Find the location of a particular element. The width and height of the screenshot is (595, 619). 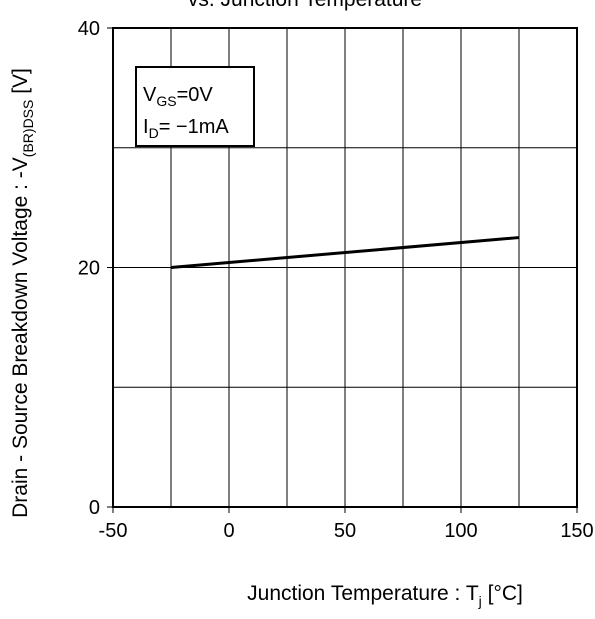

x-tick-label: 50 is located at coordinates (345, 531).